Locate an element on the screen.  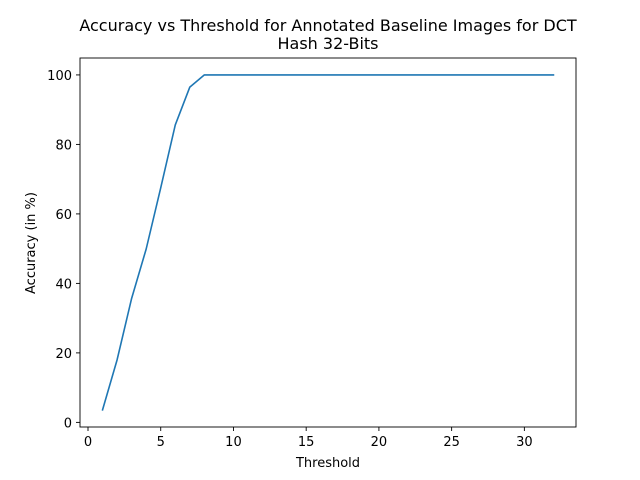
x-tick-label: 30 is located at coordinates (524, 442).